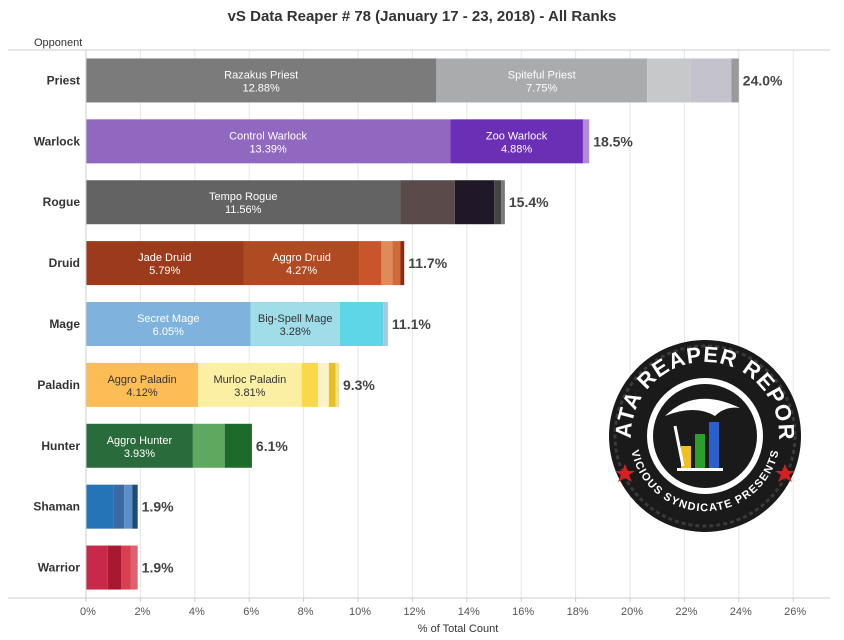  I want to click on category-label: Mage, so click(64, 324).